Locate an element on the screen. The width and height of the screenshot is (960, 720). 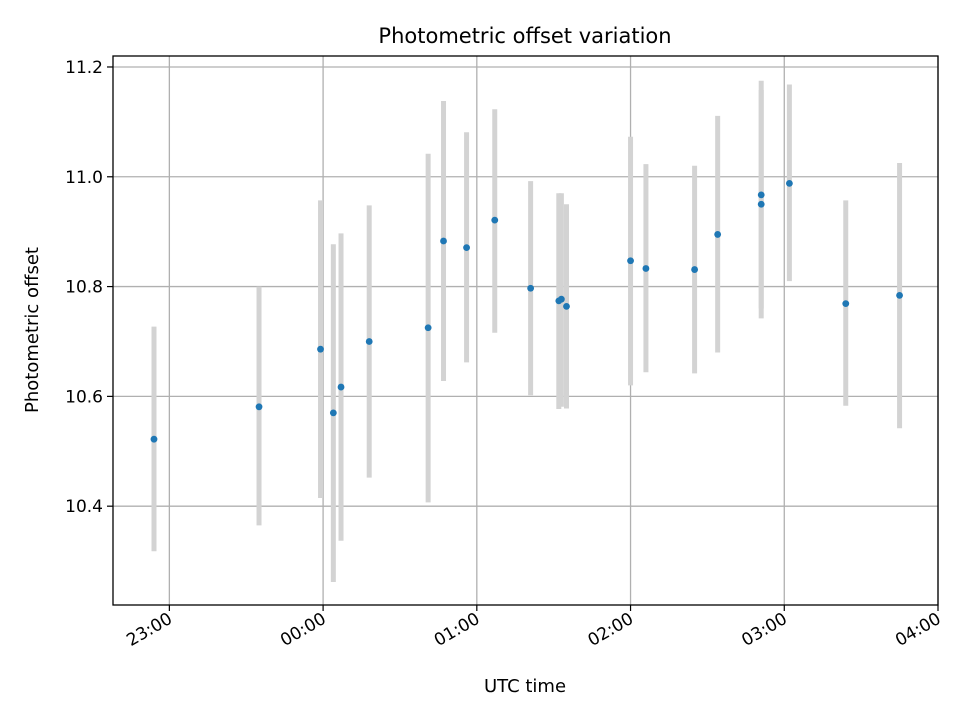
y-axis-ticks: 10.4 10.6 10.8 11.0 11.2 is located at coordinates (89, 287).